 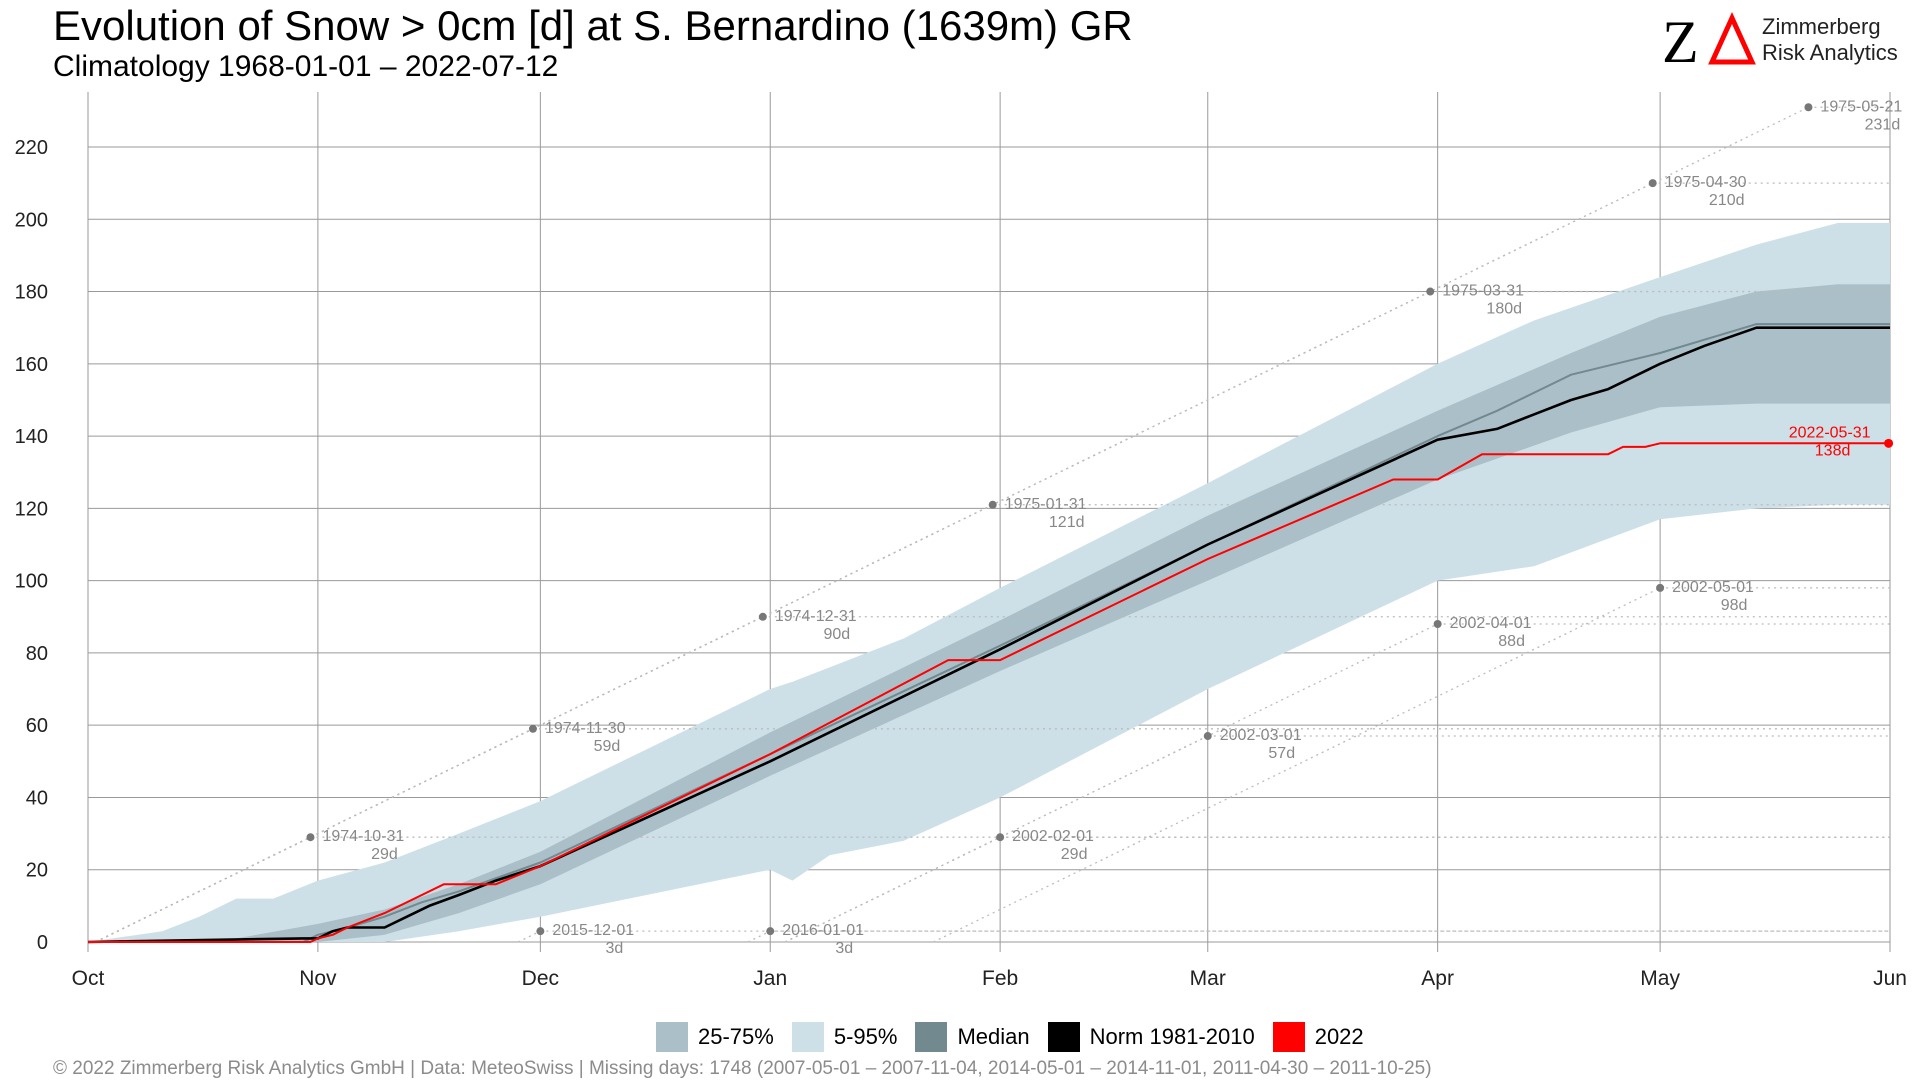 What do you see at coordinates (1830, 52) in the screenshot?
I see `logo-line-2: Risk Analytics` at bounding box center [1830, 52].